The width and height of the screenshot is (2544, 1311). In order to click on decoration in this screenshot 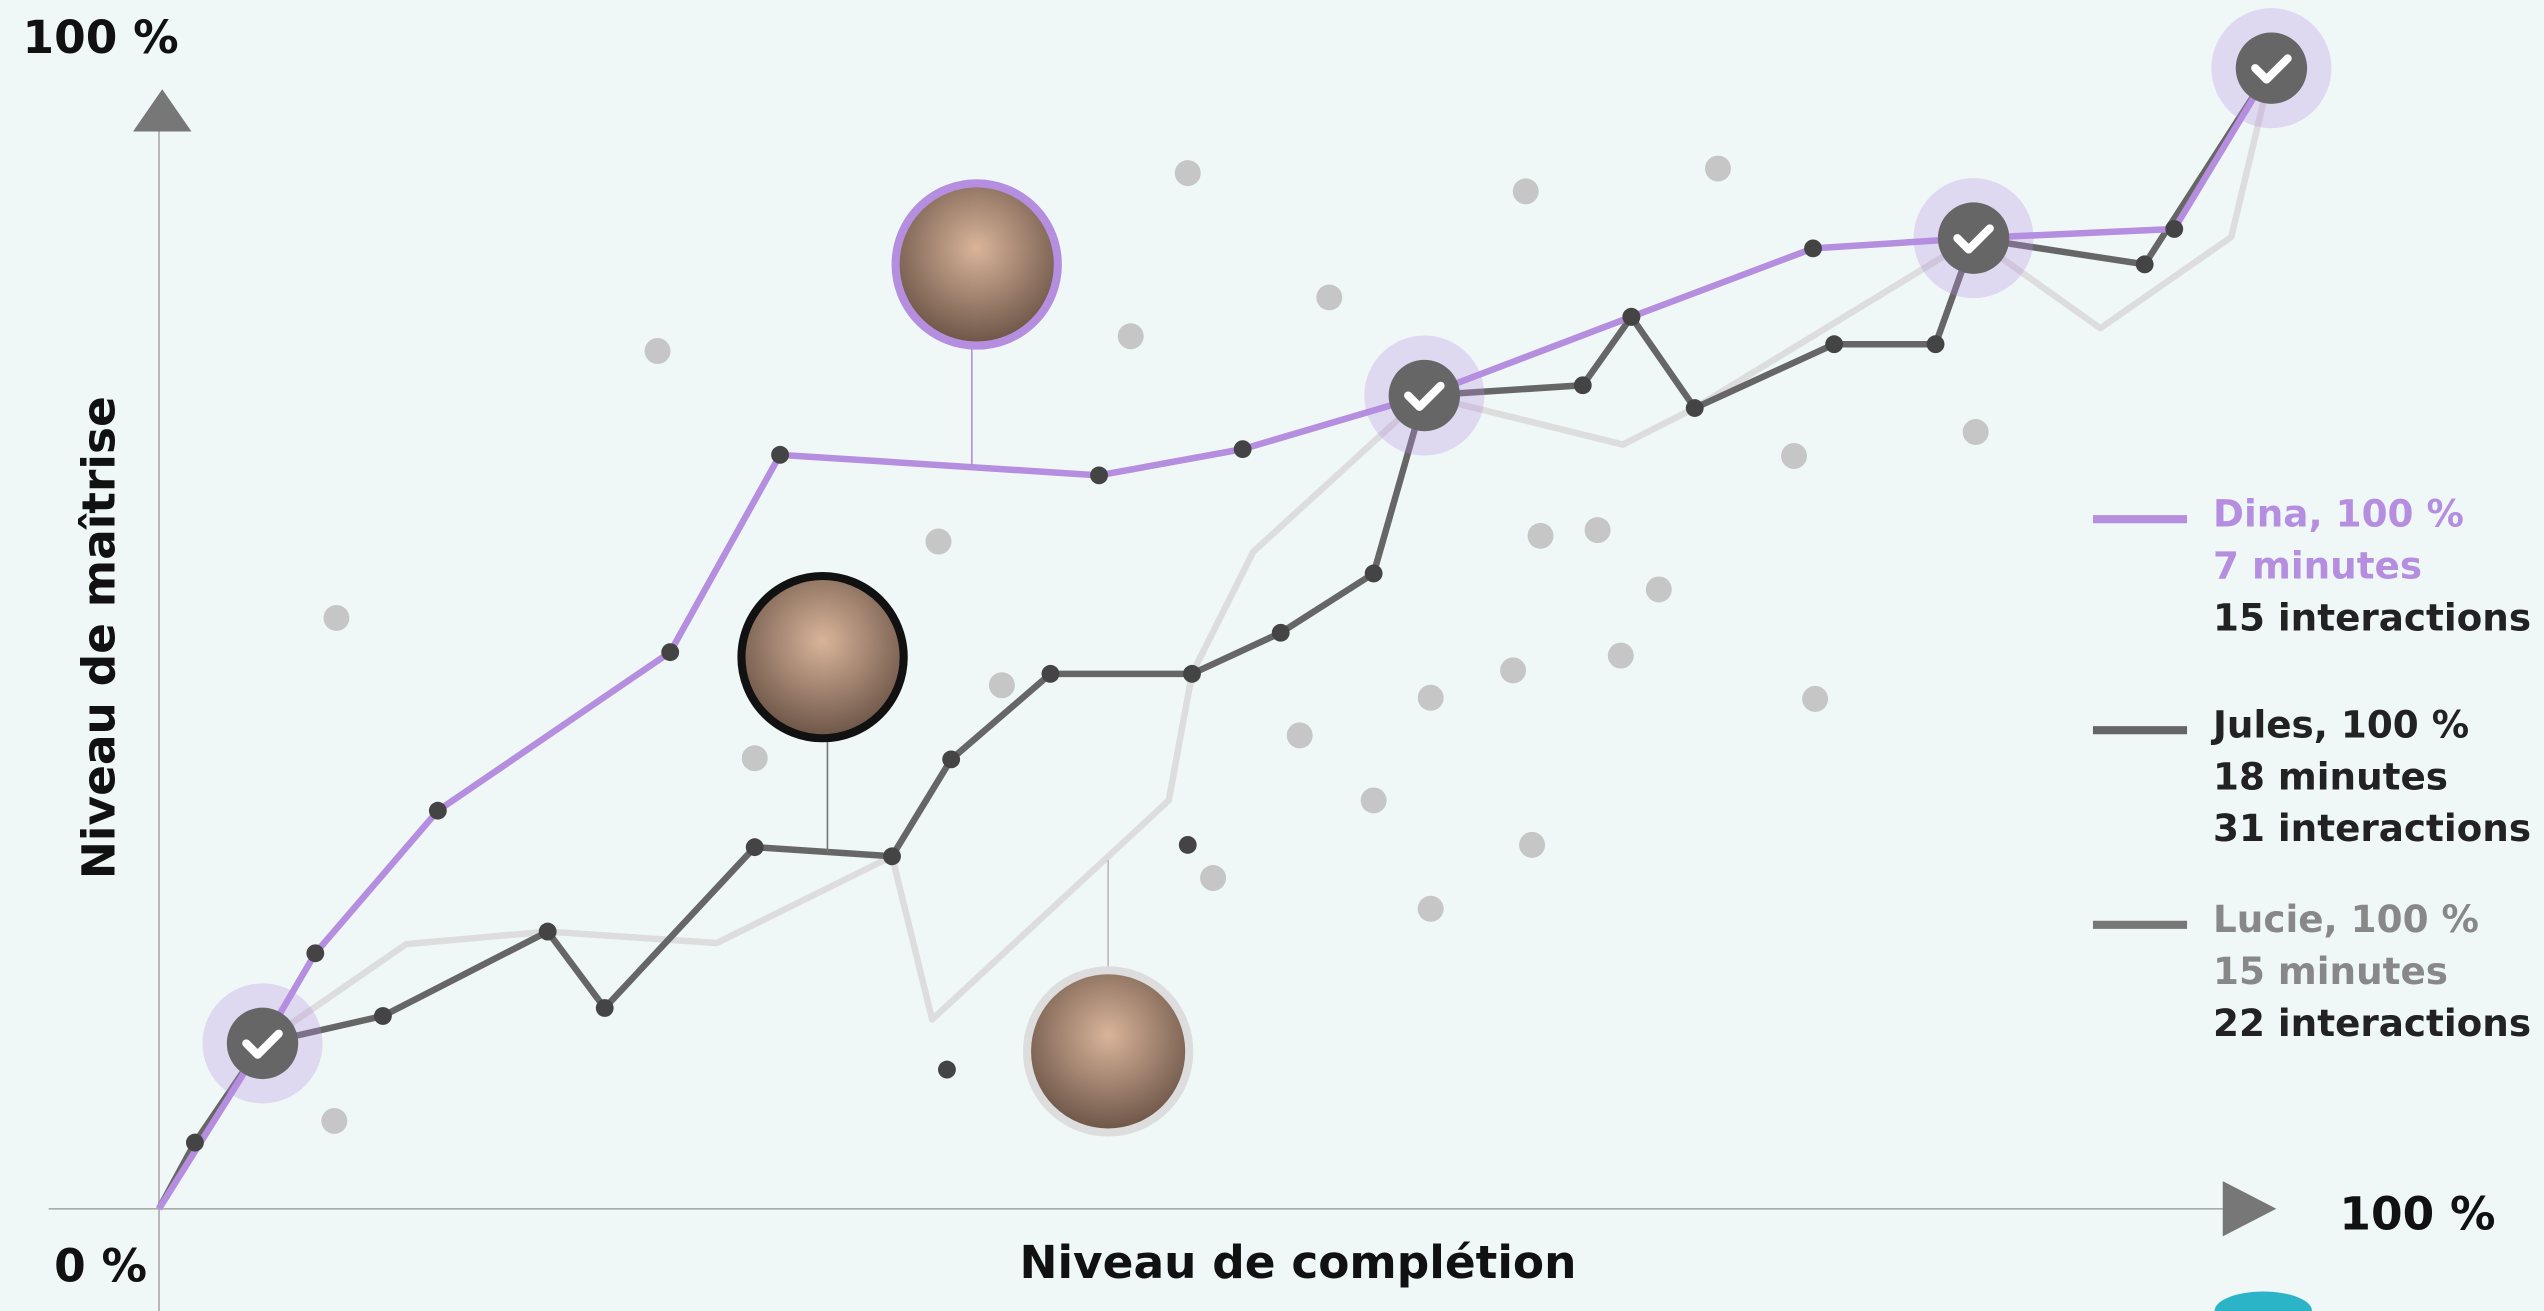, I will do `click(2263, 1301)`.